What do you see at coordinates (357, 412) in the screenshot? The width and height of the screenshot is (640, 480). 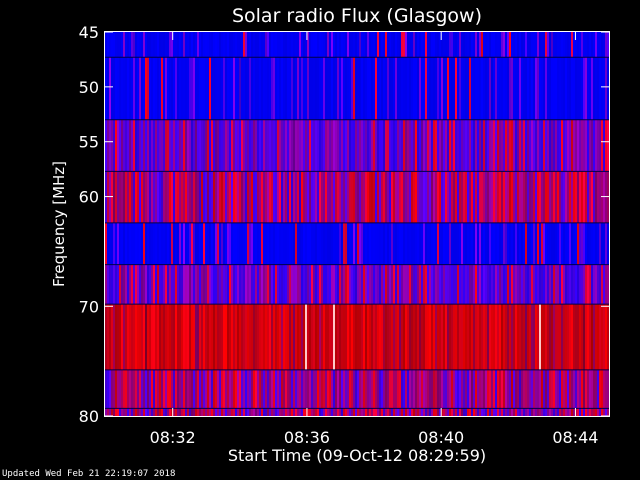 I see `heatmap-band` at bounding box center [357, 412].